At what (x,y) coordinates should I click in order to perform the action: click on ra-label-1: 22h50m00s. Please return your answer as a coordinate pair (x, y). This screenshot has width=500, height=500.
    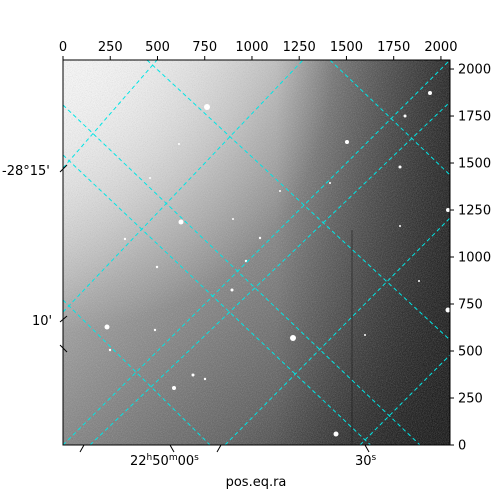
    Looking at the image, I should click on (164, 461).